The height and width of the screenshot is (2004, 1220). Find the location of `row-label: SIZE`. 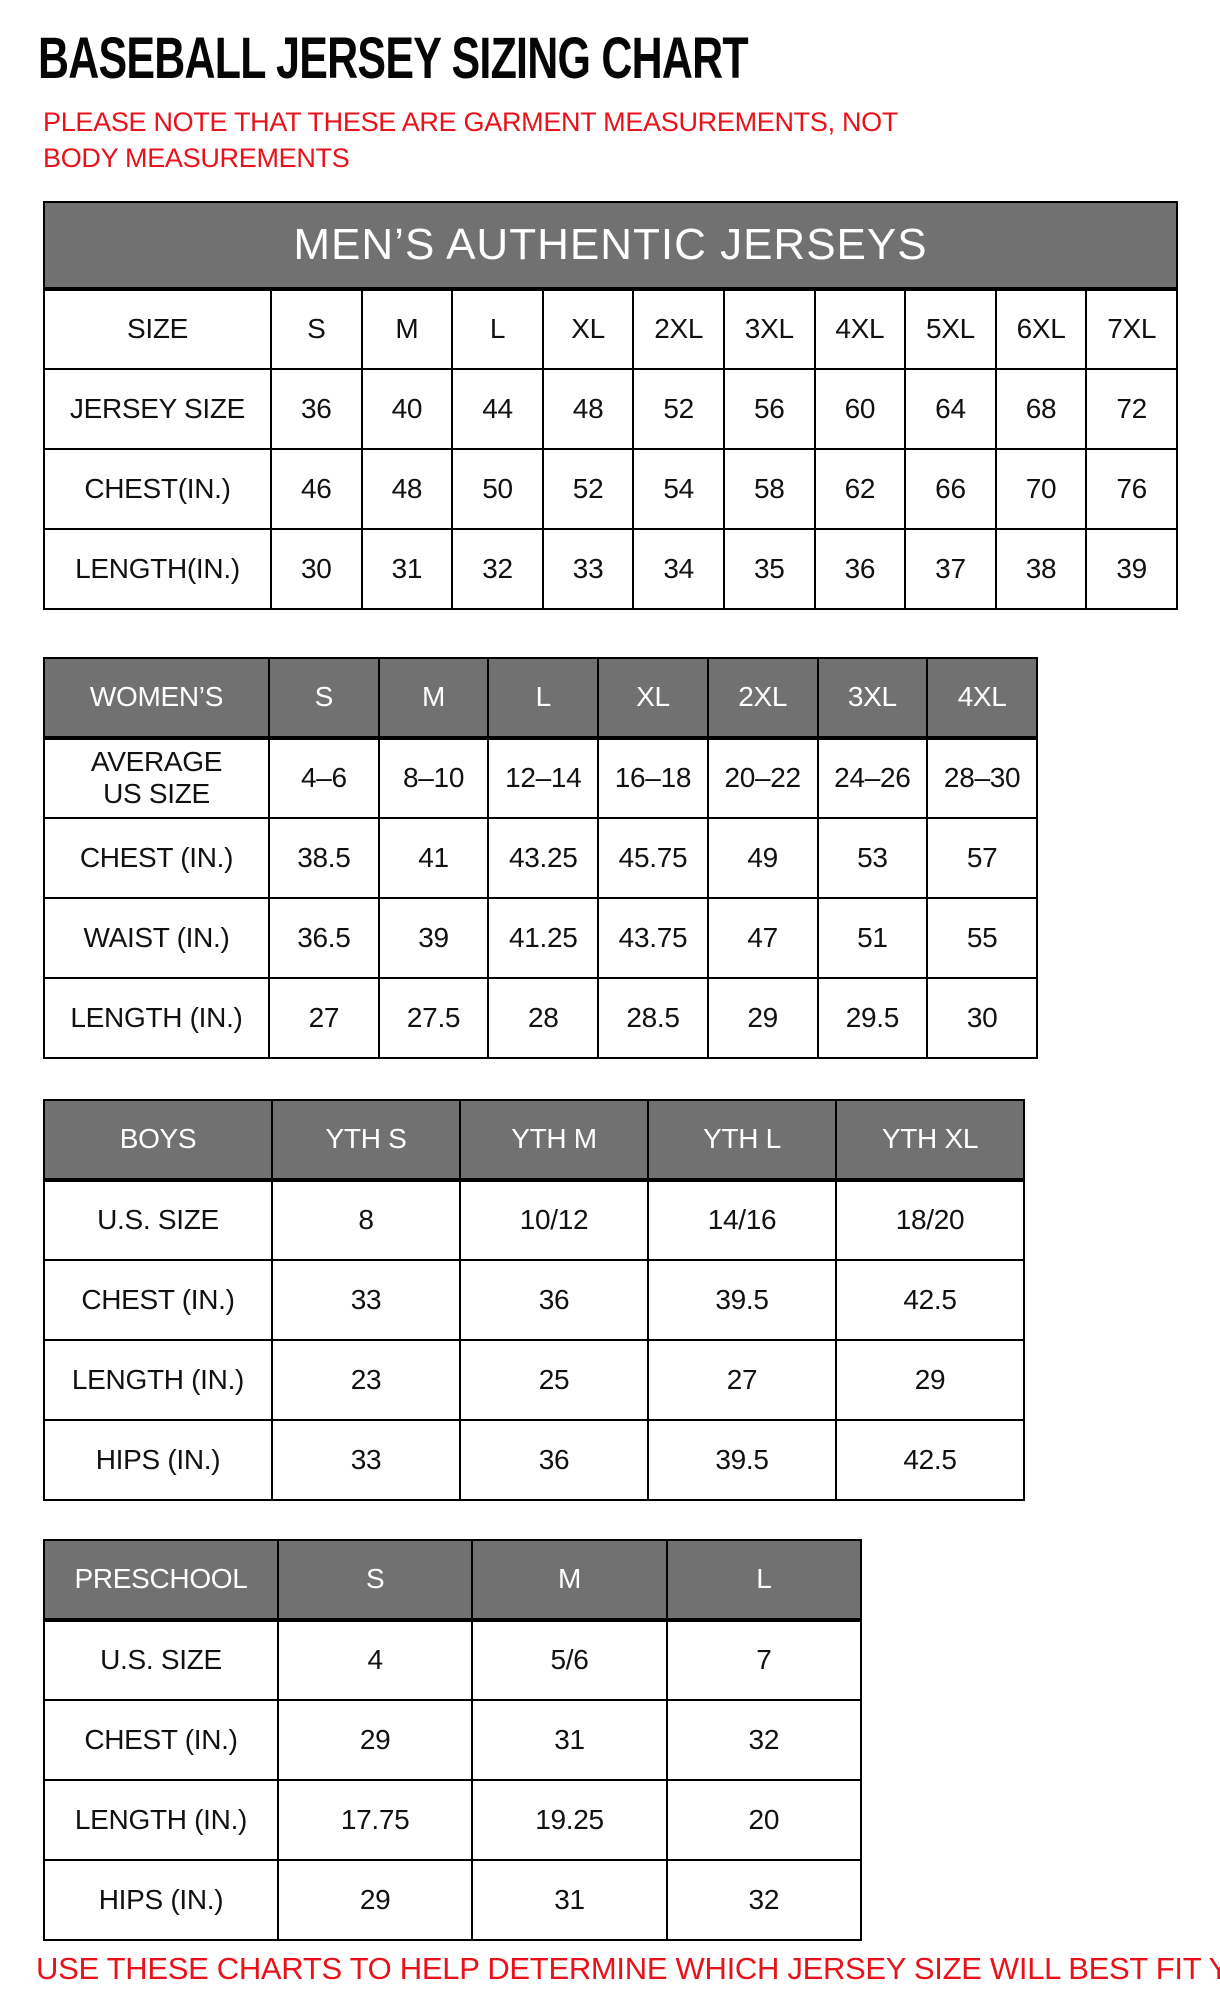

row-label: SIZE is located at coordinates (157, 328).